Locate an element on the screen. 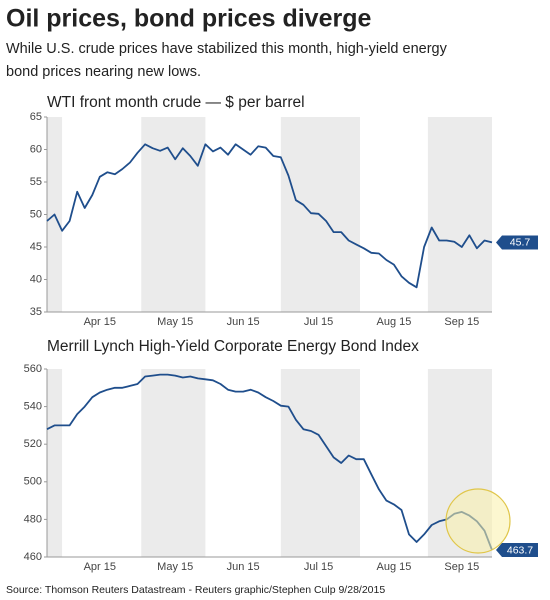  y-tick-label: 520 is located at coordinates (33, 444).